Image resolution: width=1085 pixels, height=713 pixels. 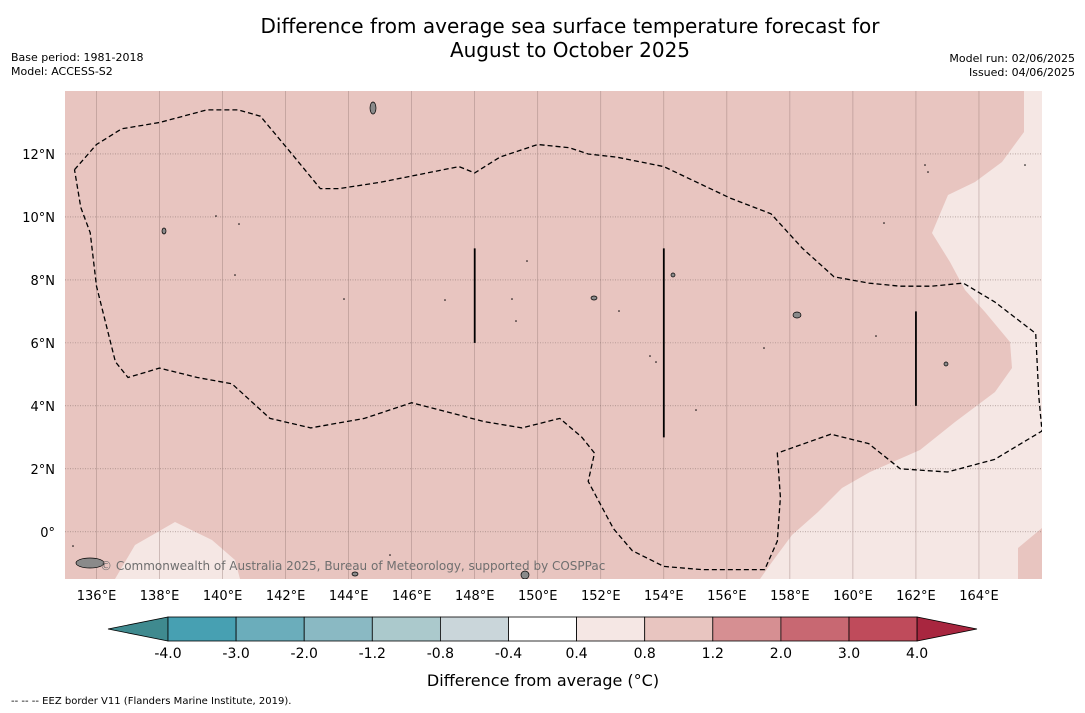 I want to click on colorbar-tick-label: -2.0, so click(x=304, y=654).